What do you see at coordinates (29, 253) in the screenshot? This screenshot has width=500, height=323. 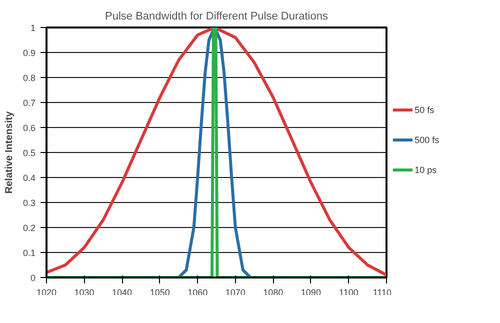 I see `y-tick-label: 0.1` at bounding box center [29, 253].